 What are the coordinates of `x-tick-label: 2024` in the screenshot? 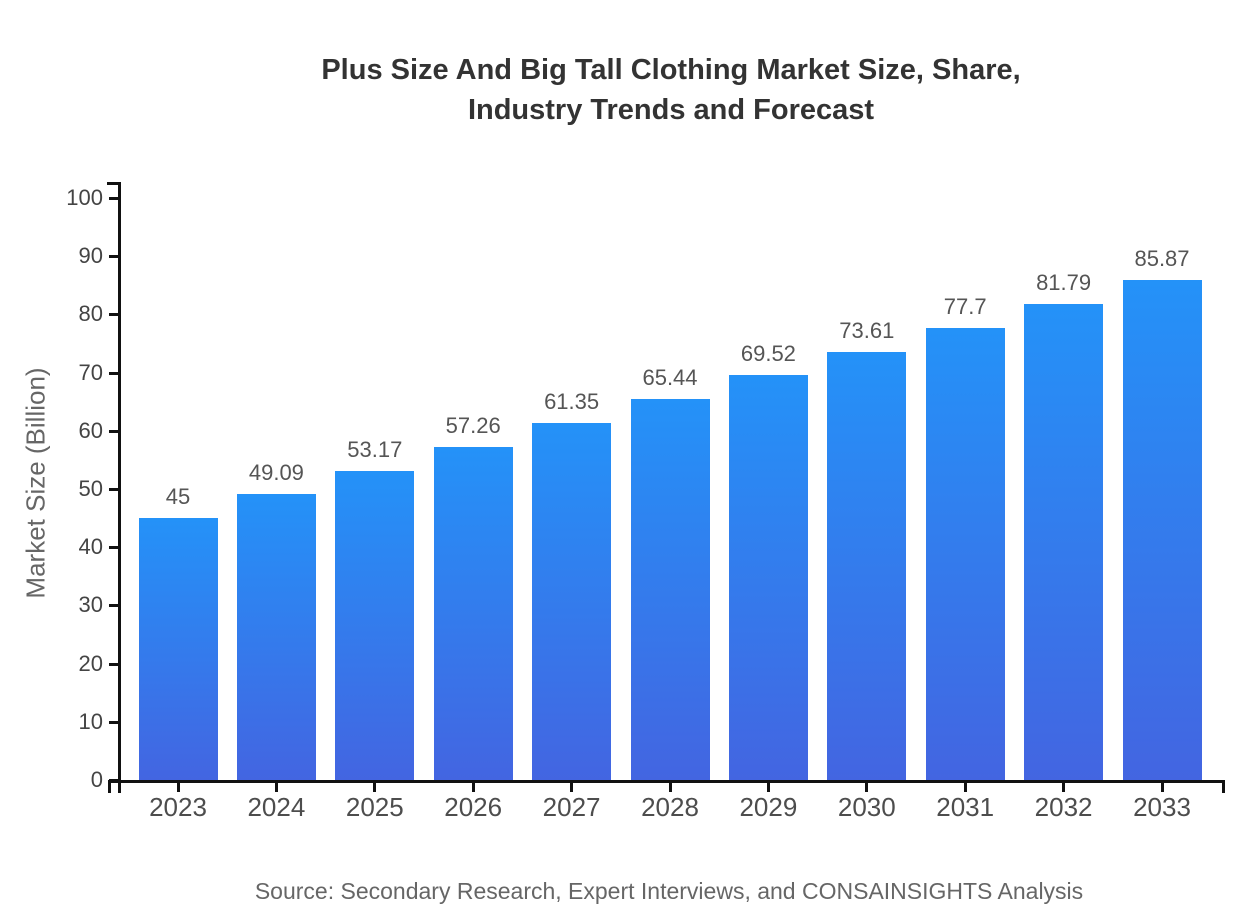 It's located at (276, 807).